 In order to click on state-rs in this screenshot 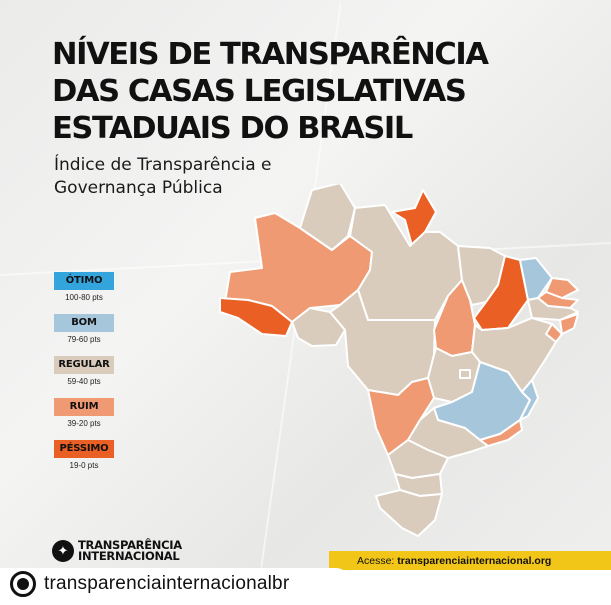, I will do `click(409, 513)`.